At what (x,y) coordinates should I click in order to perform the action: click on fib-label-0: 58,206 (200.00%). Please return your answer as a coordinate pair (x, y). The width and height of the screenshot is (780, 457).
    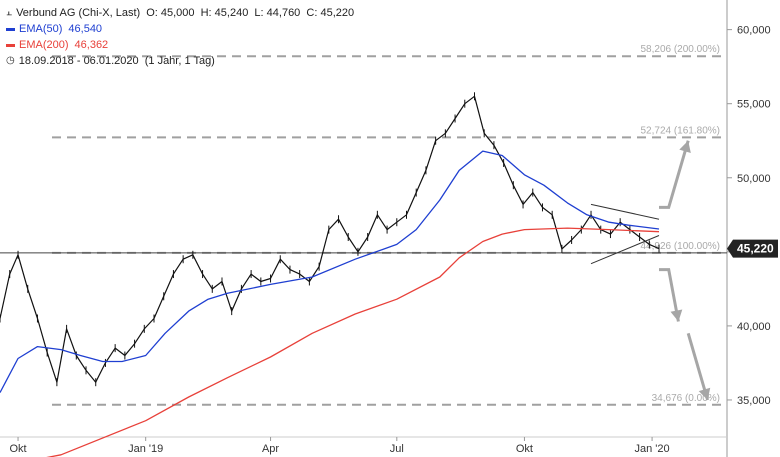
    Looking at the image, I should click on (680, 49).